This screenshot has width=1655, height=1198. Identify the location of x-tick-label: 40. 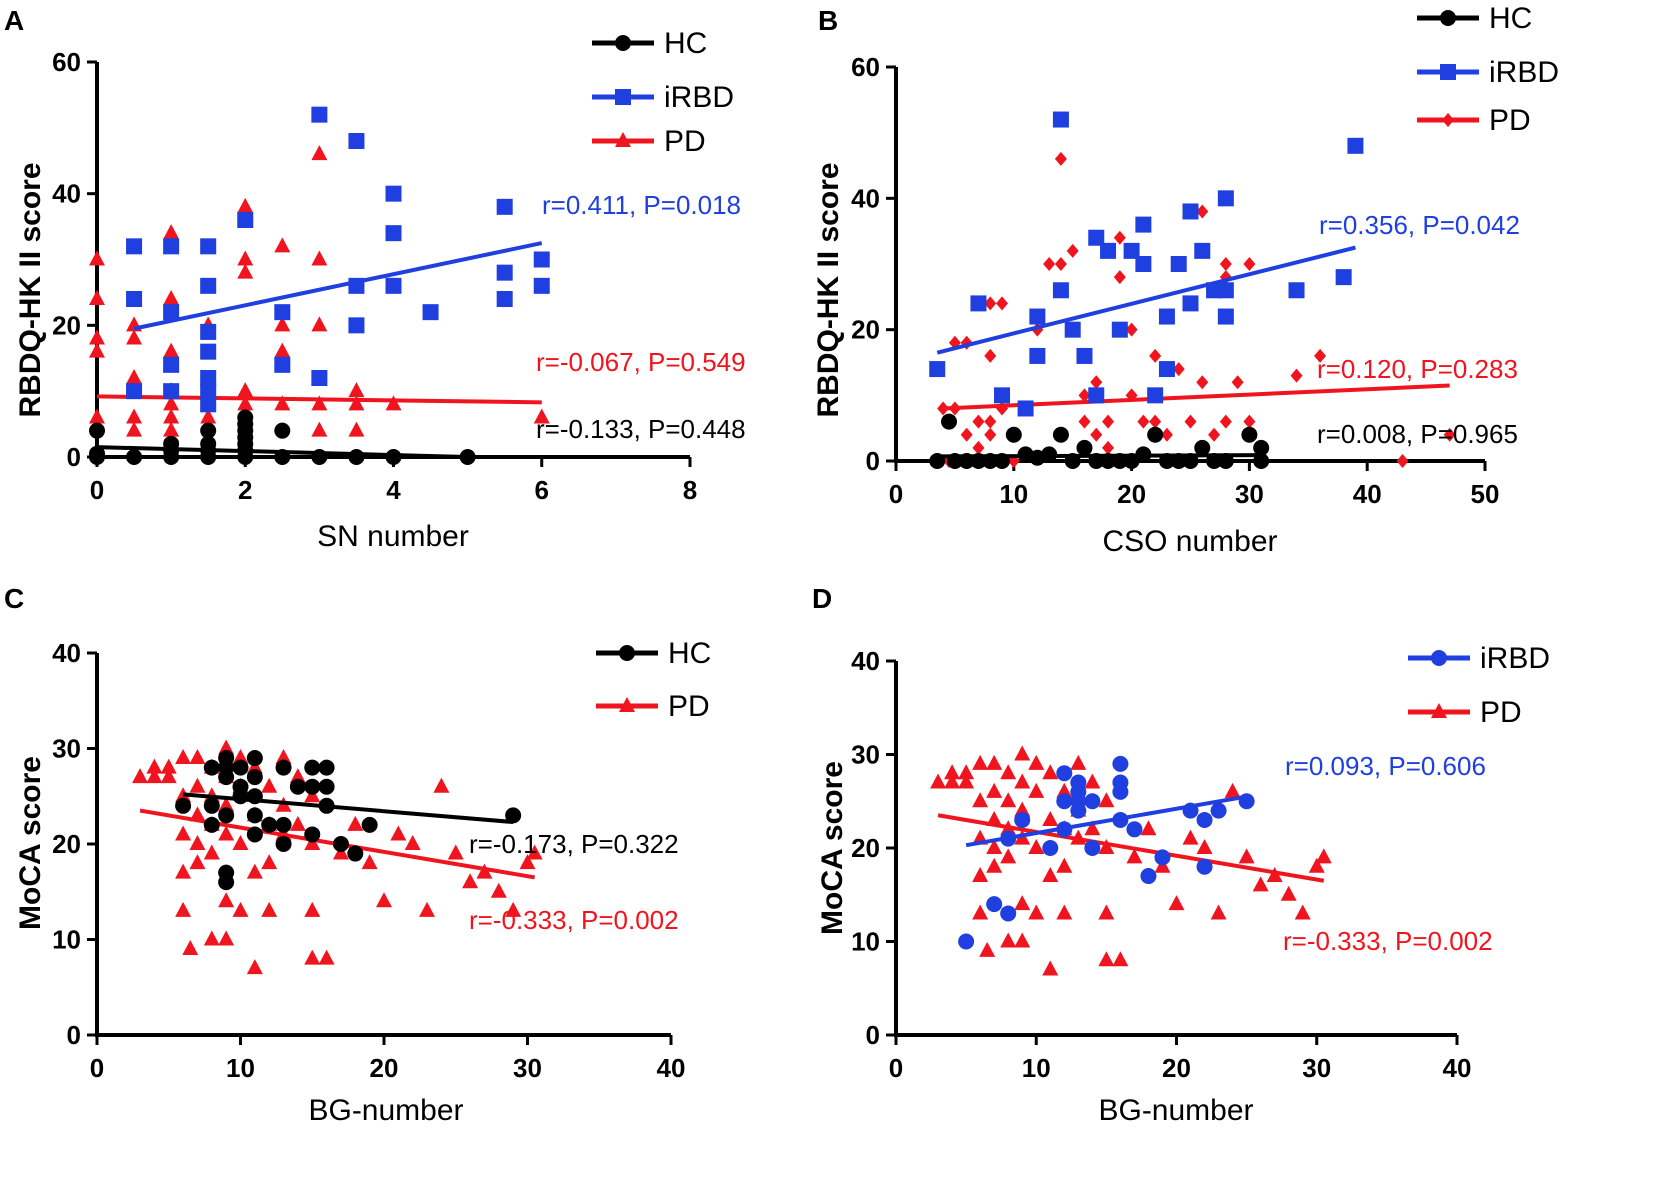
(1367, 494).